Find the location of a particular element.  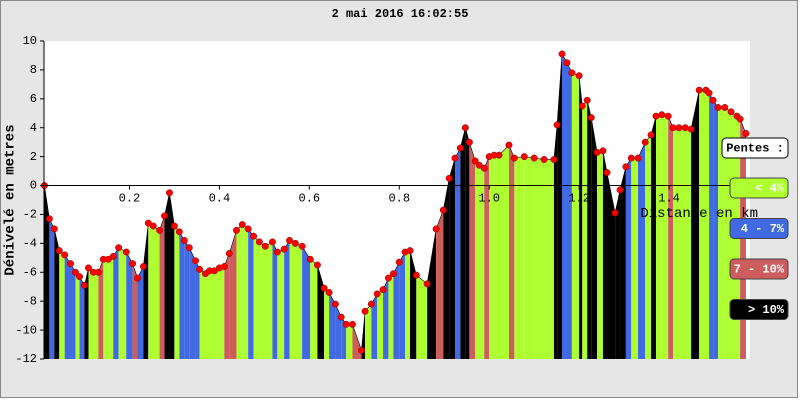

y-tick-label: 4 is located at coordinates (33, 128).